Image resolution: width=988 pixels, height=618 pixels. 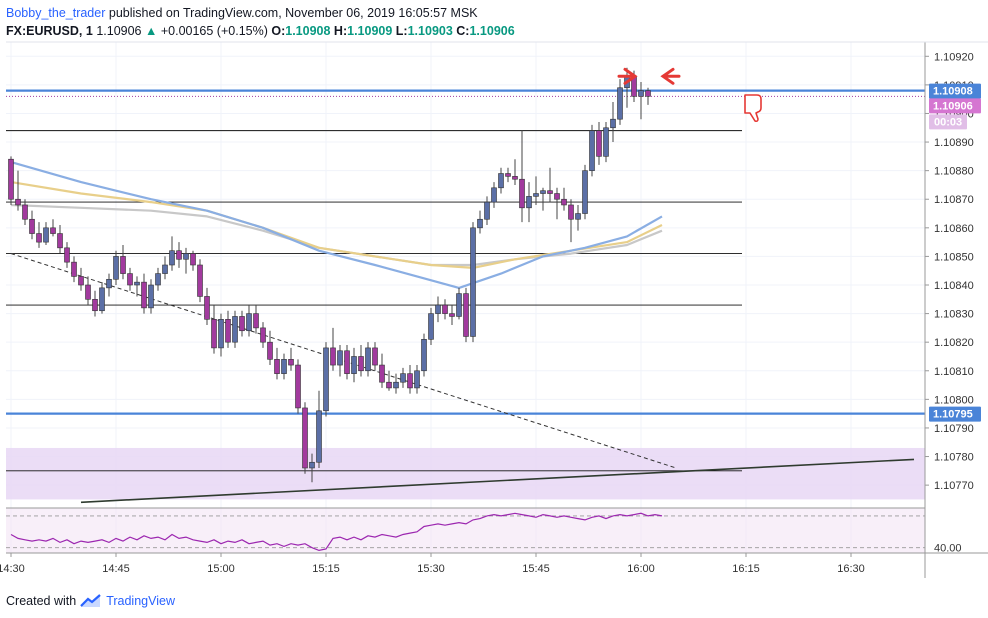 What do you see at coordinates (954, 458) in the screenshot?
I see `price-tick-label: 1.10780` at bounding box center [954, 458].